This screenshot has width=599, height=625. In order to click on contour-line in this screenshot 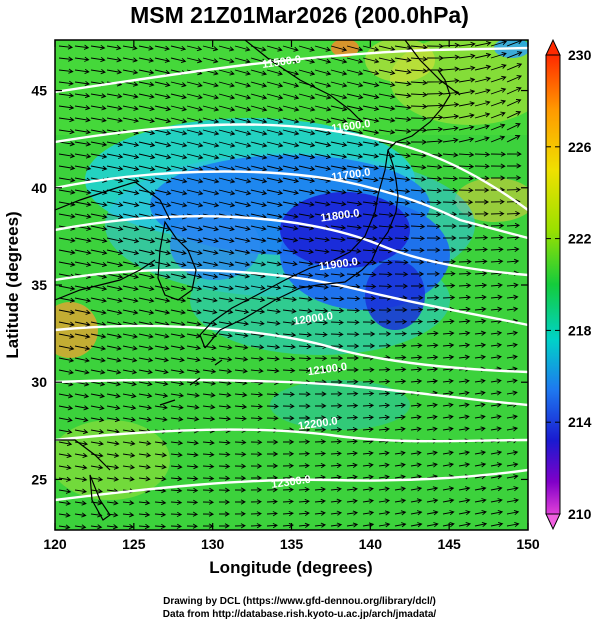, I will do `click(291, 297)`.